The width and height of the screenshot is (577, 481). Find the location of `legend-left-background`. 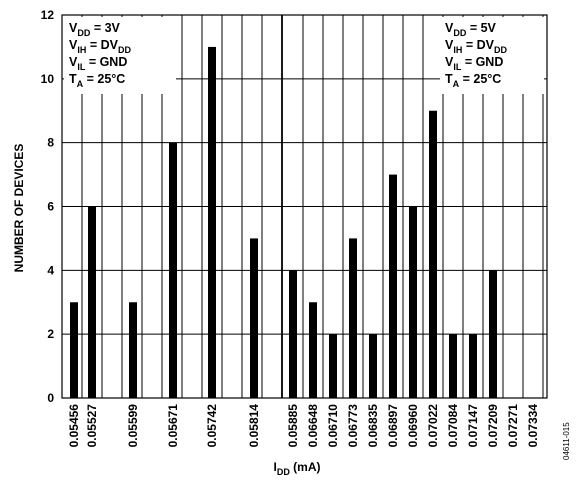

legend-left-background is located at coordinates (120, 55).